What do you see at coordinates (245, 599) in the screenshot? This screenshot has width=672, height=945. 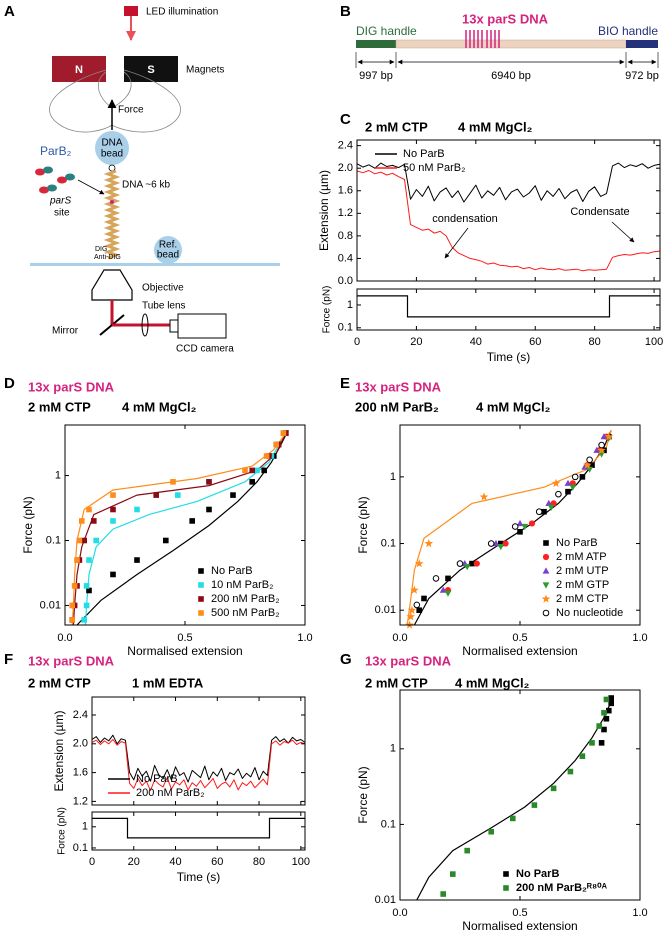 I see `legend-label: 200 nM ParB₂` at bounding box center [245, 599].